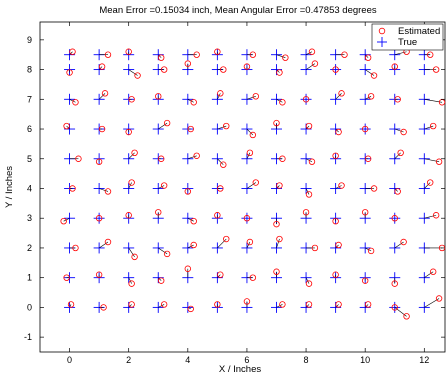 The image size is (446, 377). What do you see at coordinates (29, 188) in the screenshot?
I see `y-tick-label: 4` at bounding box center [29, 188].